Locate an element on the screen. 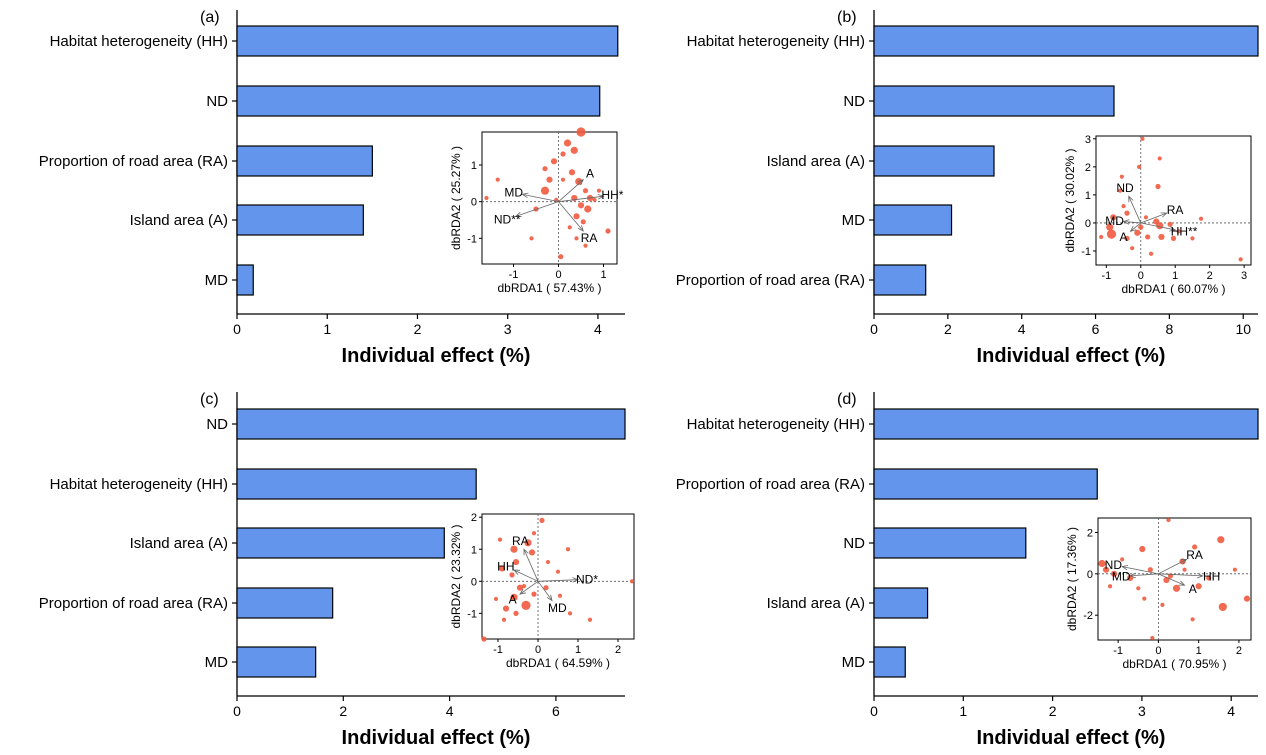  inset-background is located at coordinates (565, 593).